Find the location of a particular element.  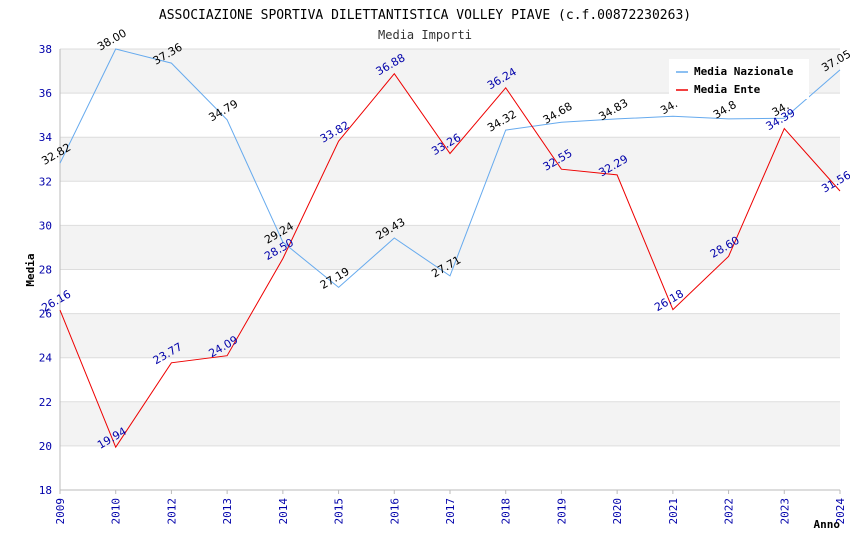

x-tick-label: 2020 is located at coordinates (617, 511).